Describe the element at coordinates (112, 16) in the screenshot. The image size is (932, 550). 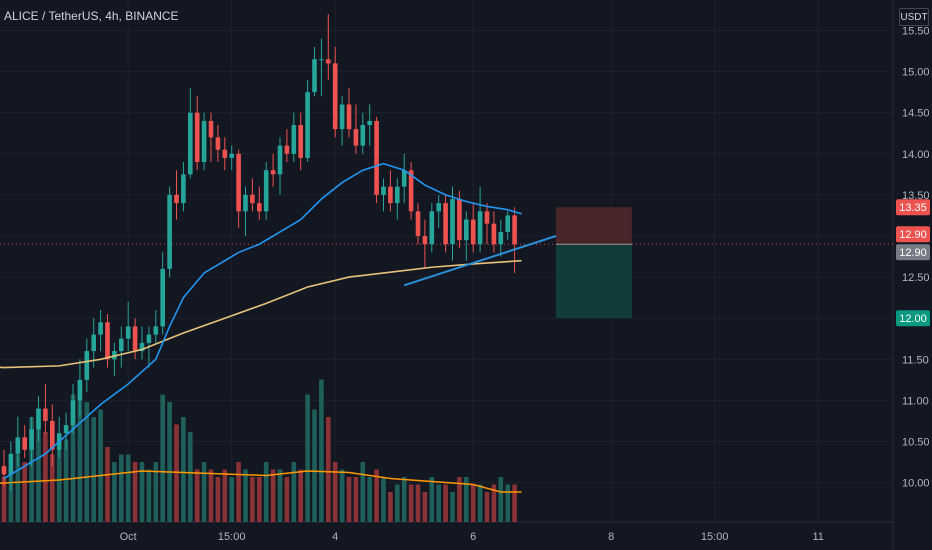
I see `interval-label: 4h` at that location.